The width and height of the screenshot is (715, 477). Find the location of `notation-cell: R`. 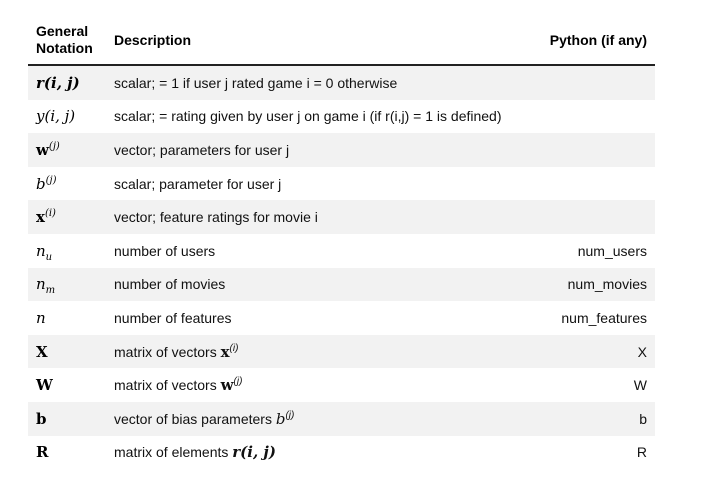

notation-cell: R is located at coordinates (71, 452).